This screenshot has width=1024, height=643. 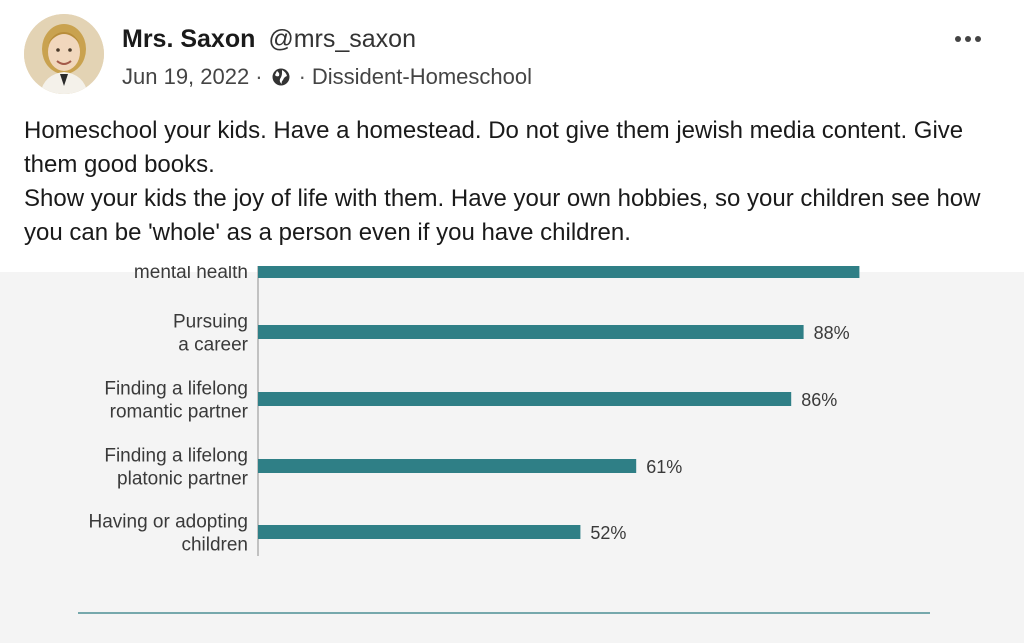 What do you see at coordinates (176, 456) in the screenshot?
I see `category-label-3-0: Finding a lifelong` at bounding box center [176, 456].